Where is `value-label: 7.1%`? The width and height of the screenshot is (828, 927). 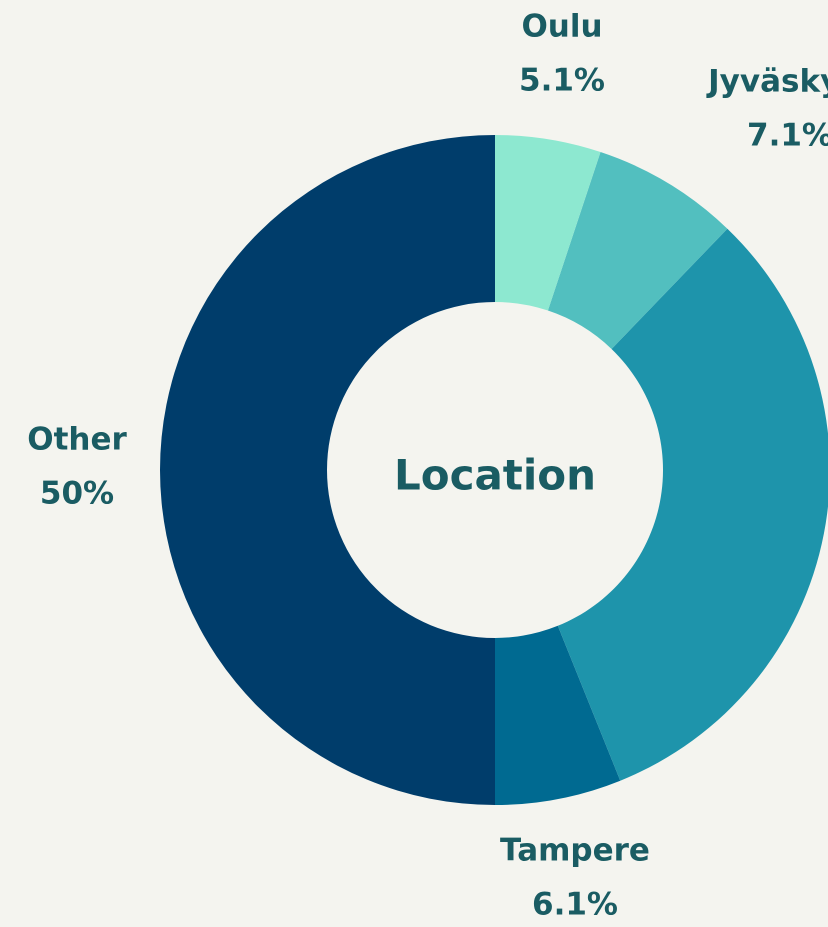 value-label: 7.1% is located at coordinates (787, 136).